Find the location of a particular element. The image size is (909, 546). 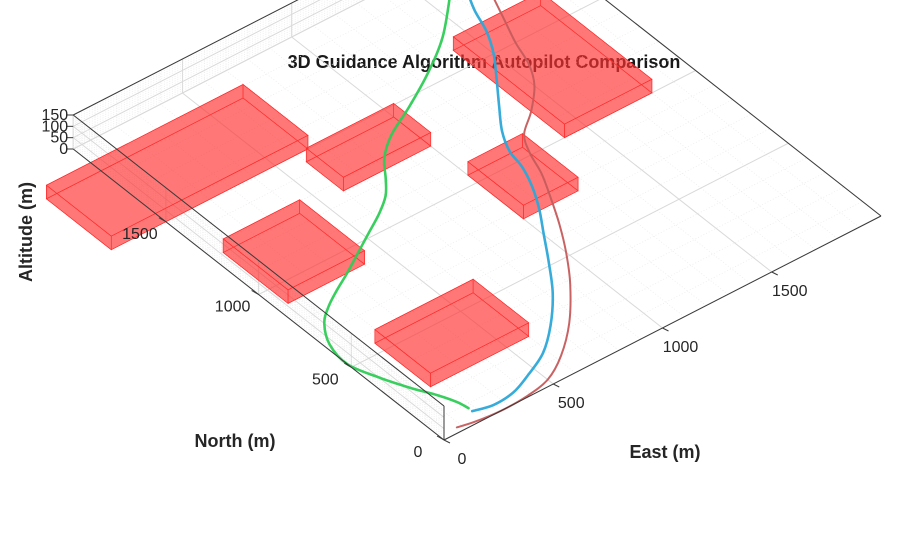

y-axis-tick-label: 500 is located at coordinates (325, 379).